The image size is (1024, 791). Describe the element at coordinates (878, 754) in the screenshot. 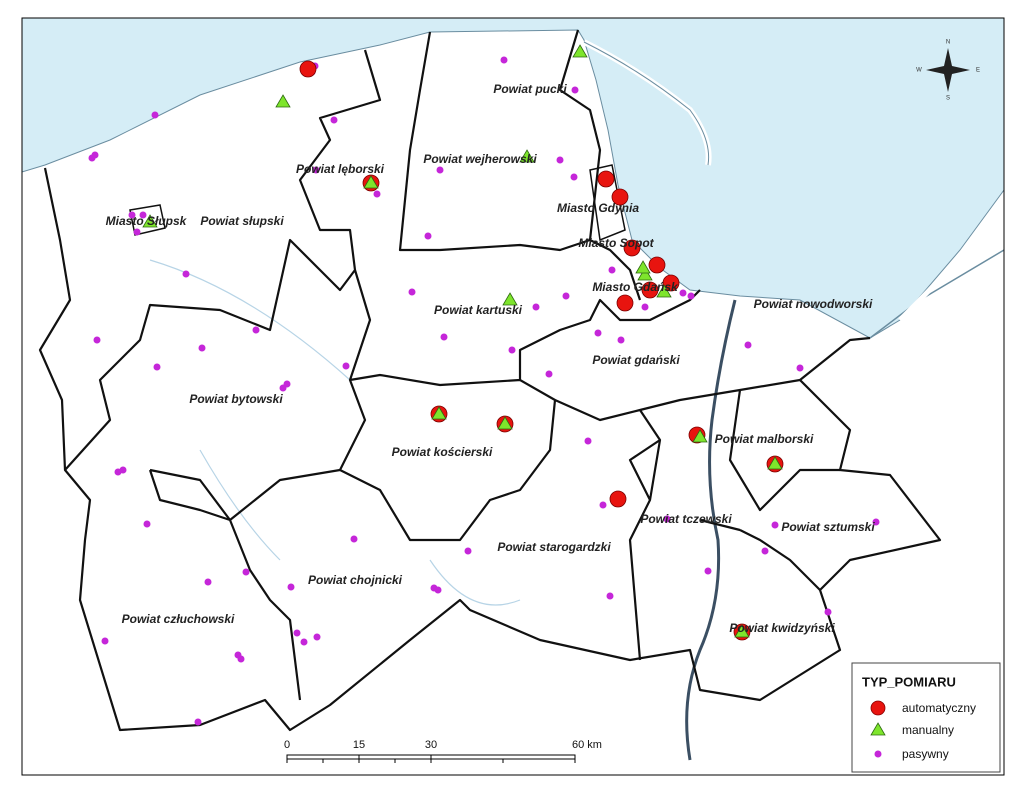

I see `legend-symbol-passive` at that location.